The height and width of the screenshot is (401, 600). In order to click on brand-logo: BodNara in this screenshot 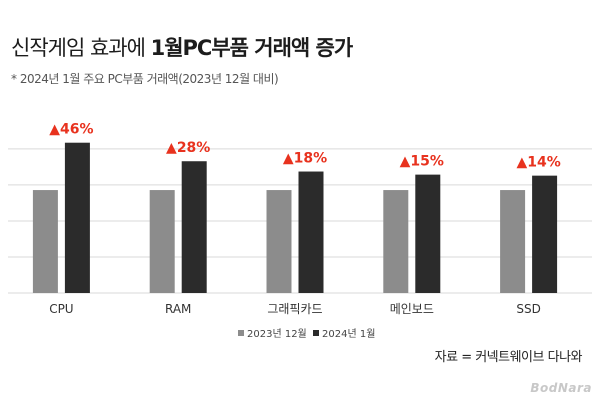, I will do `click(561, 388)`.